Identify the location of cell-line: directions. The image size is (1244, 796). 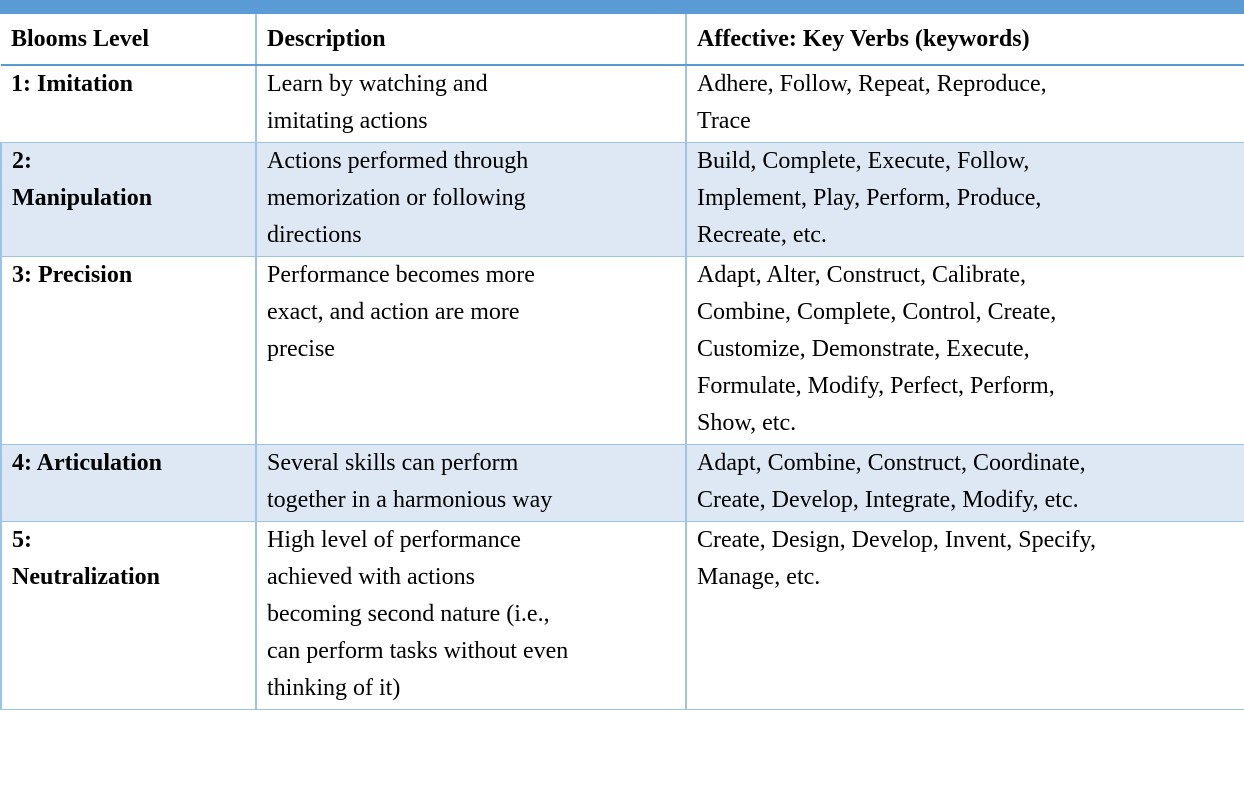
(314, 235).